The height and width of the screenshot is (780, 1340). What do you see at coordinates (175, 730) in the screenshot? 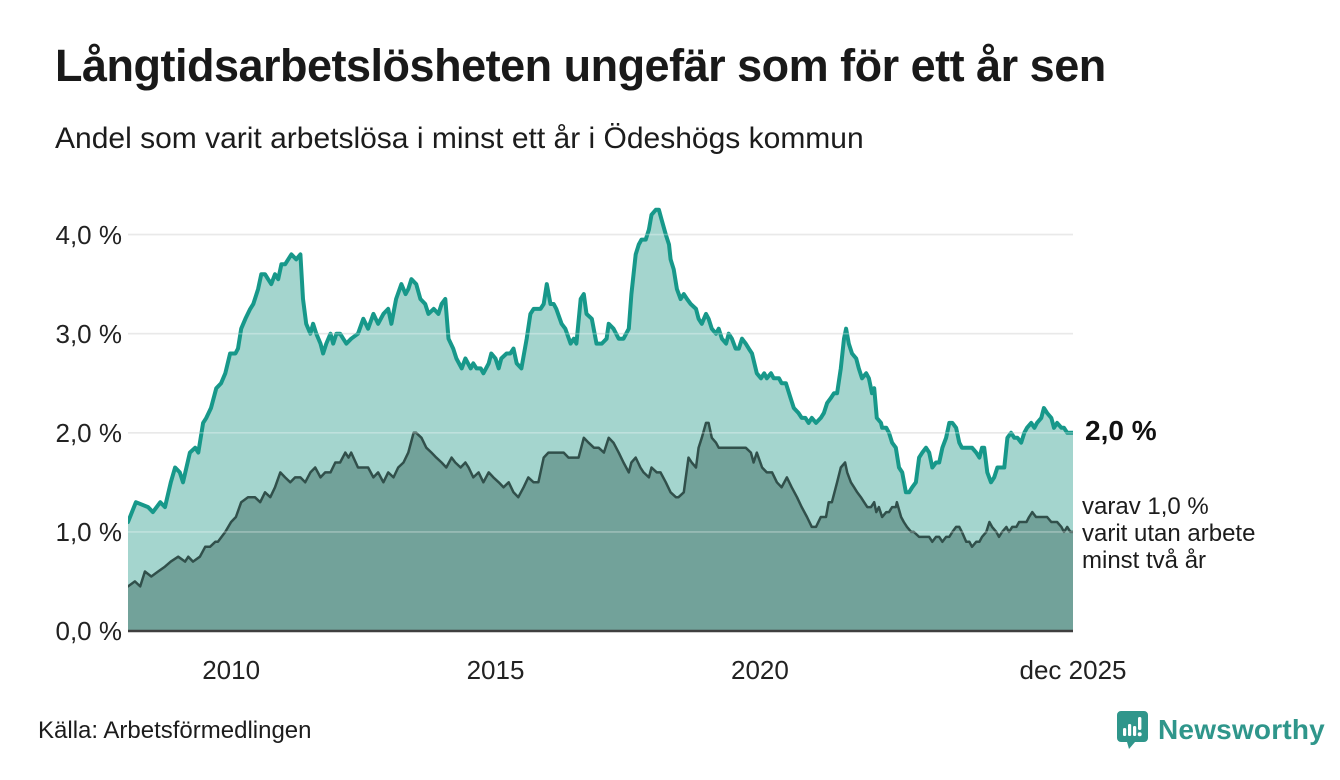
I see `source-note: Källa: Arbetsförmedlingen` at bounding box center [175, 730].